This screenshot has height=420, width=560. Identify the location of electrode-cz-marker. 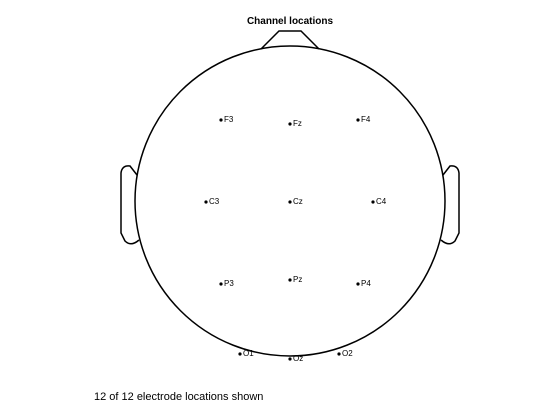
(290, 202).